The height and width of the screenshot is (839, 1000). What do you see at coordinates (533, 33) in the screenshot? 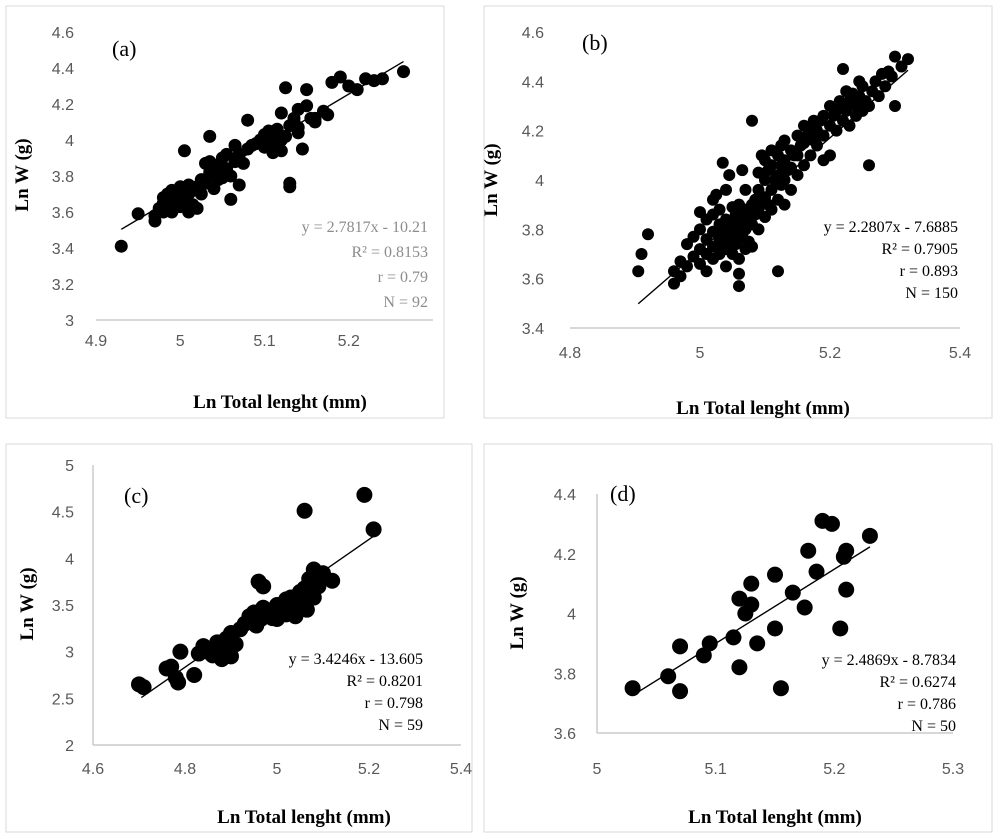
I see `y-tick-label: 4.6` at bounding box center [533, 33].